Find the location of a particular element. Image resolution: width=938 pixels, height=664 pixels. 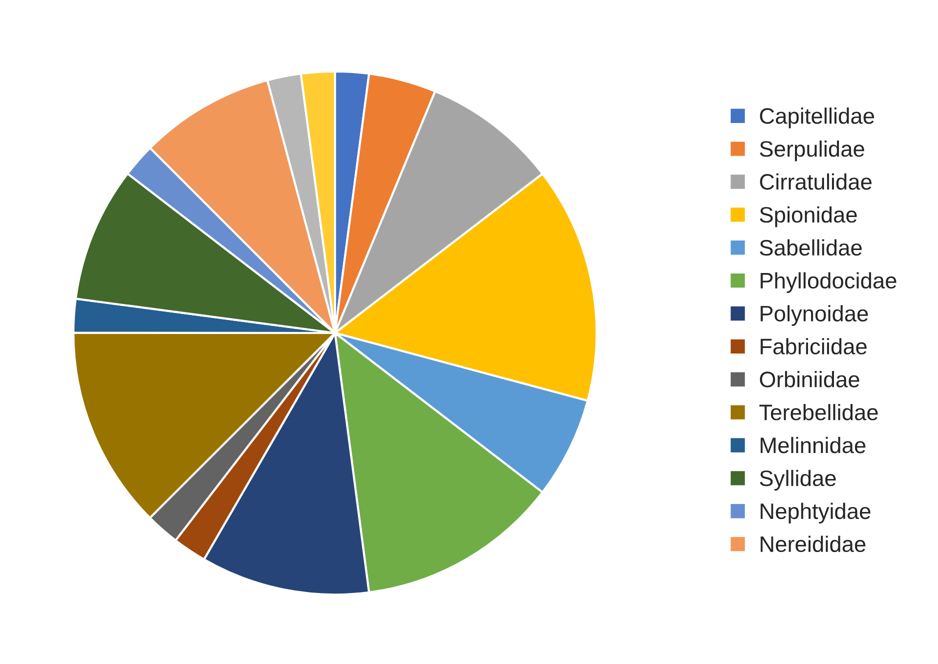

legend-label: Cirratulidae is located at coordinates (816, 181).